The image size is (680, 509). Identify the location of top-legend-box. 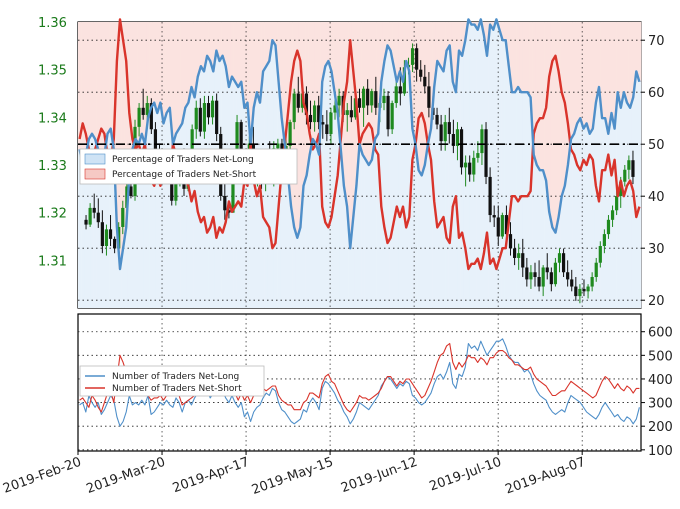
(188, 166).